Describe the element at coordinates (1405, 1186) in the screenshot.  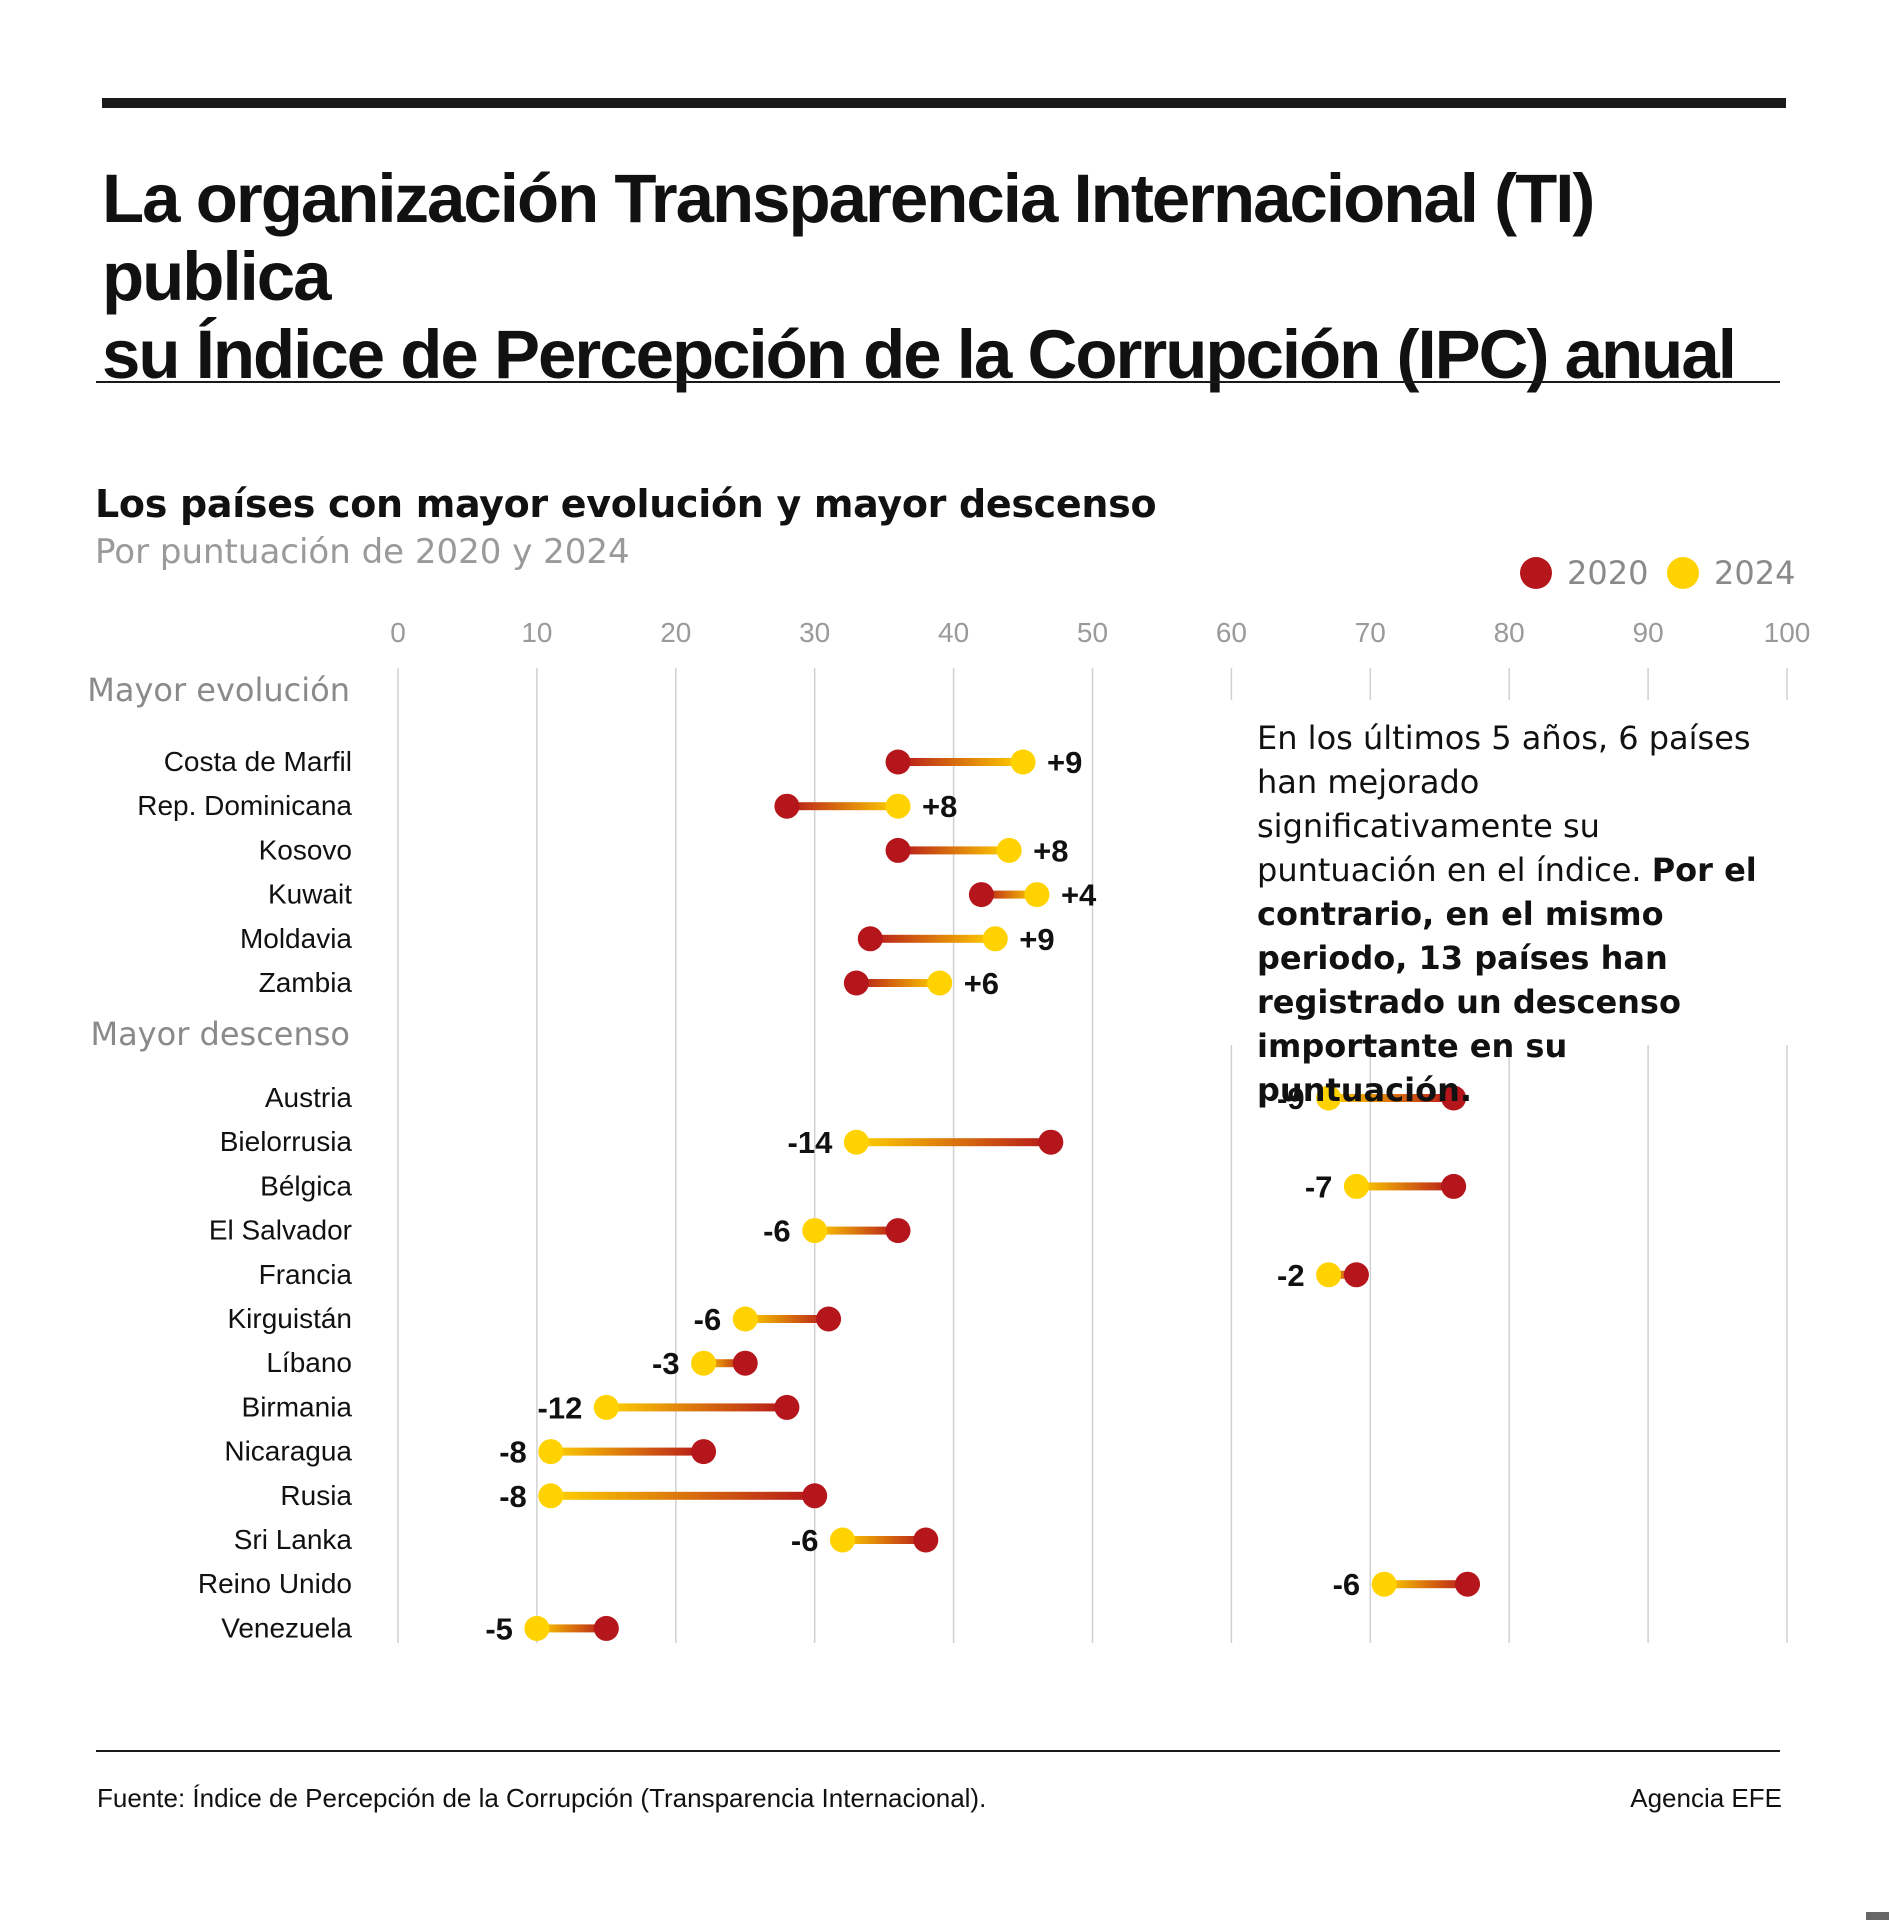
I see `connector-b-lgica` at that location.